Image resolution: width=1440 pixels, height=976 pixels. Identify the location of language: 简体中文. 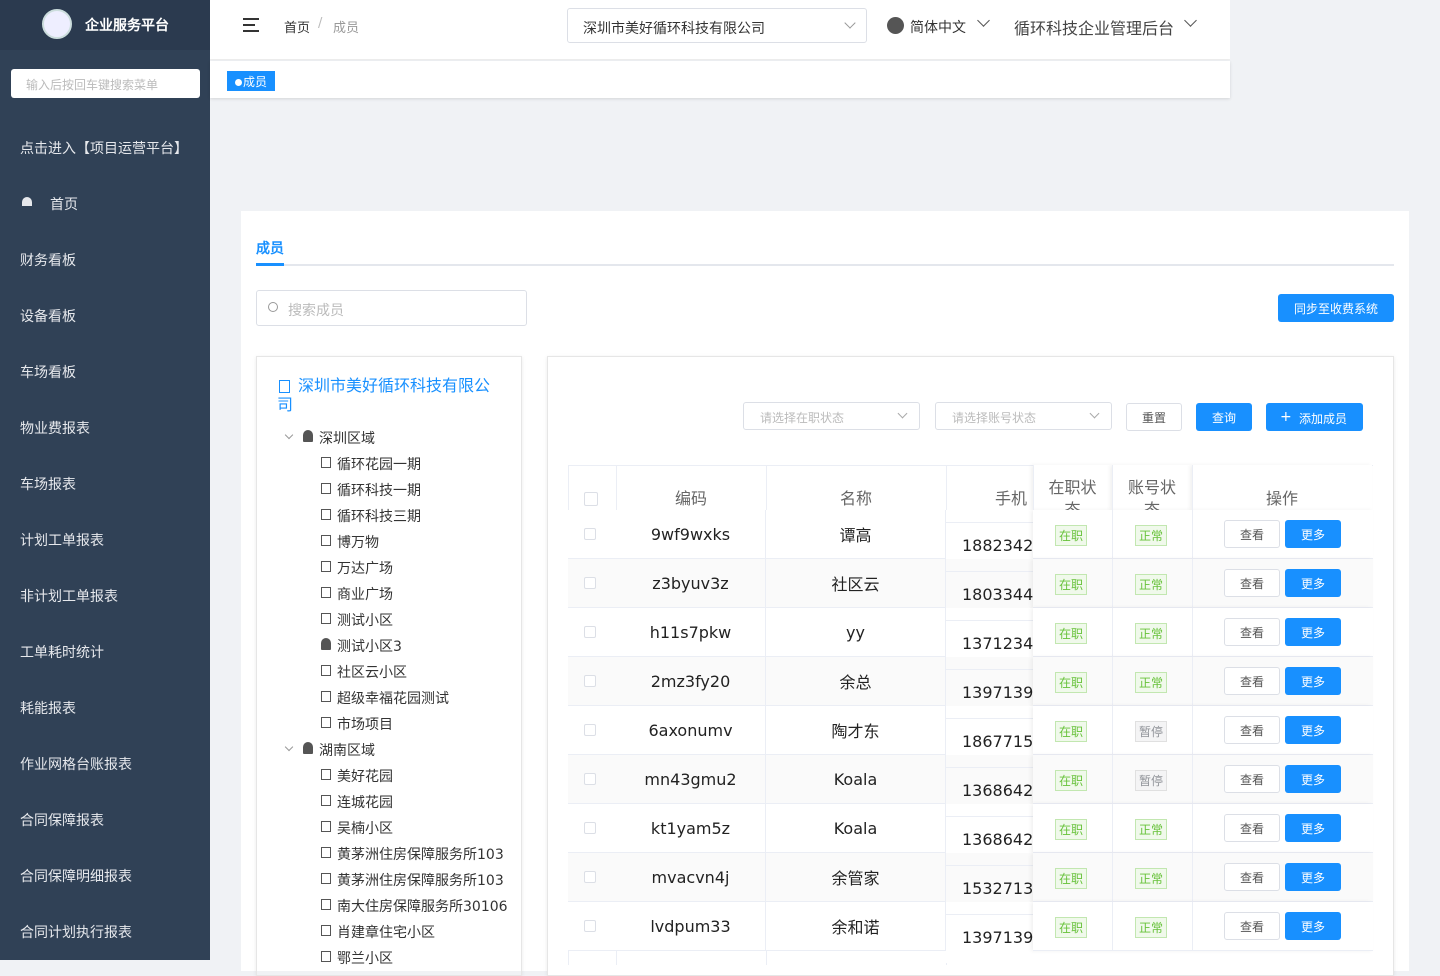
(938, 28).